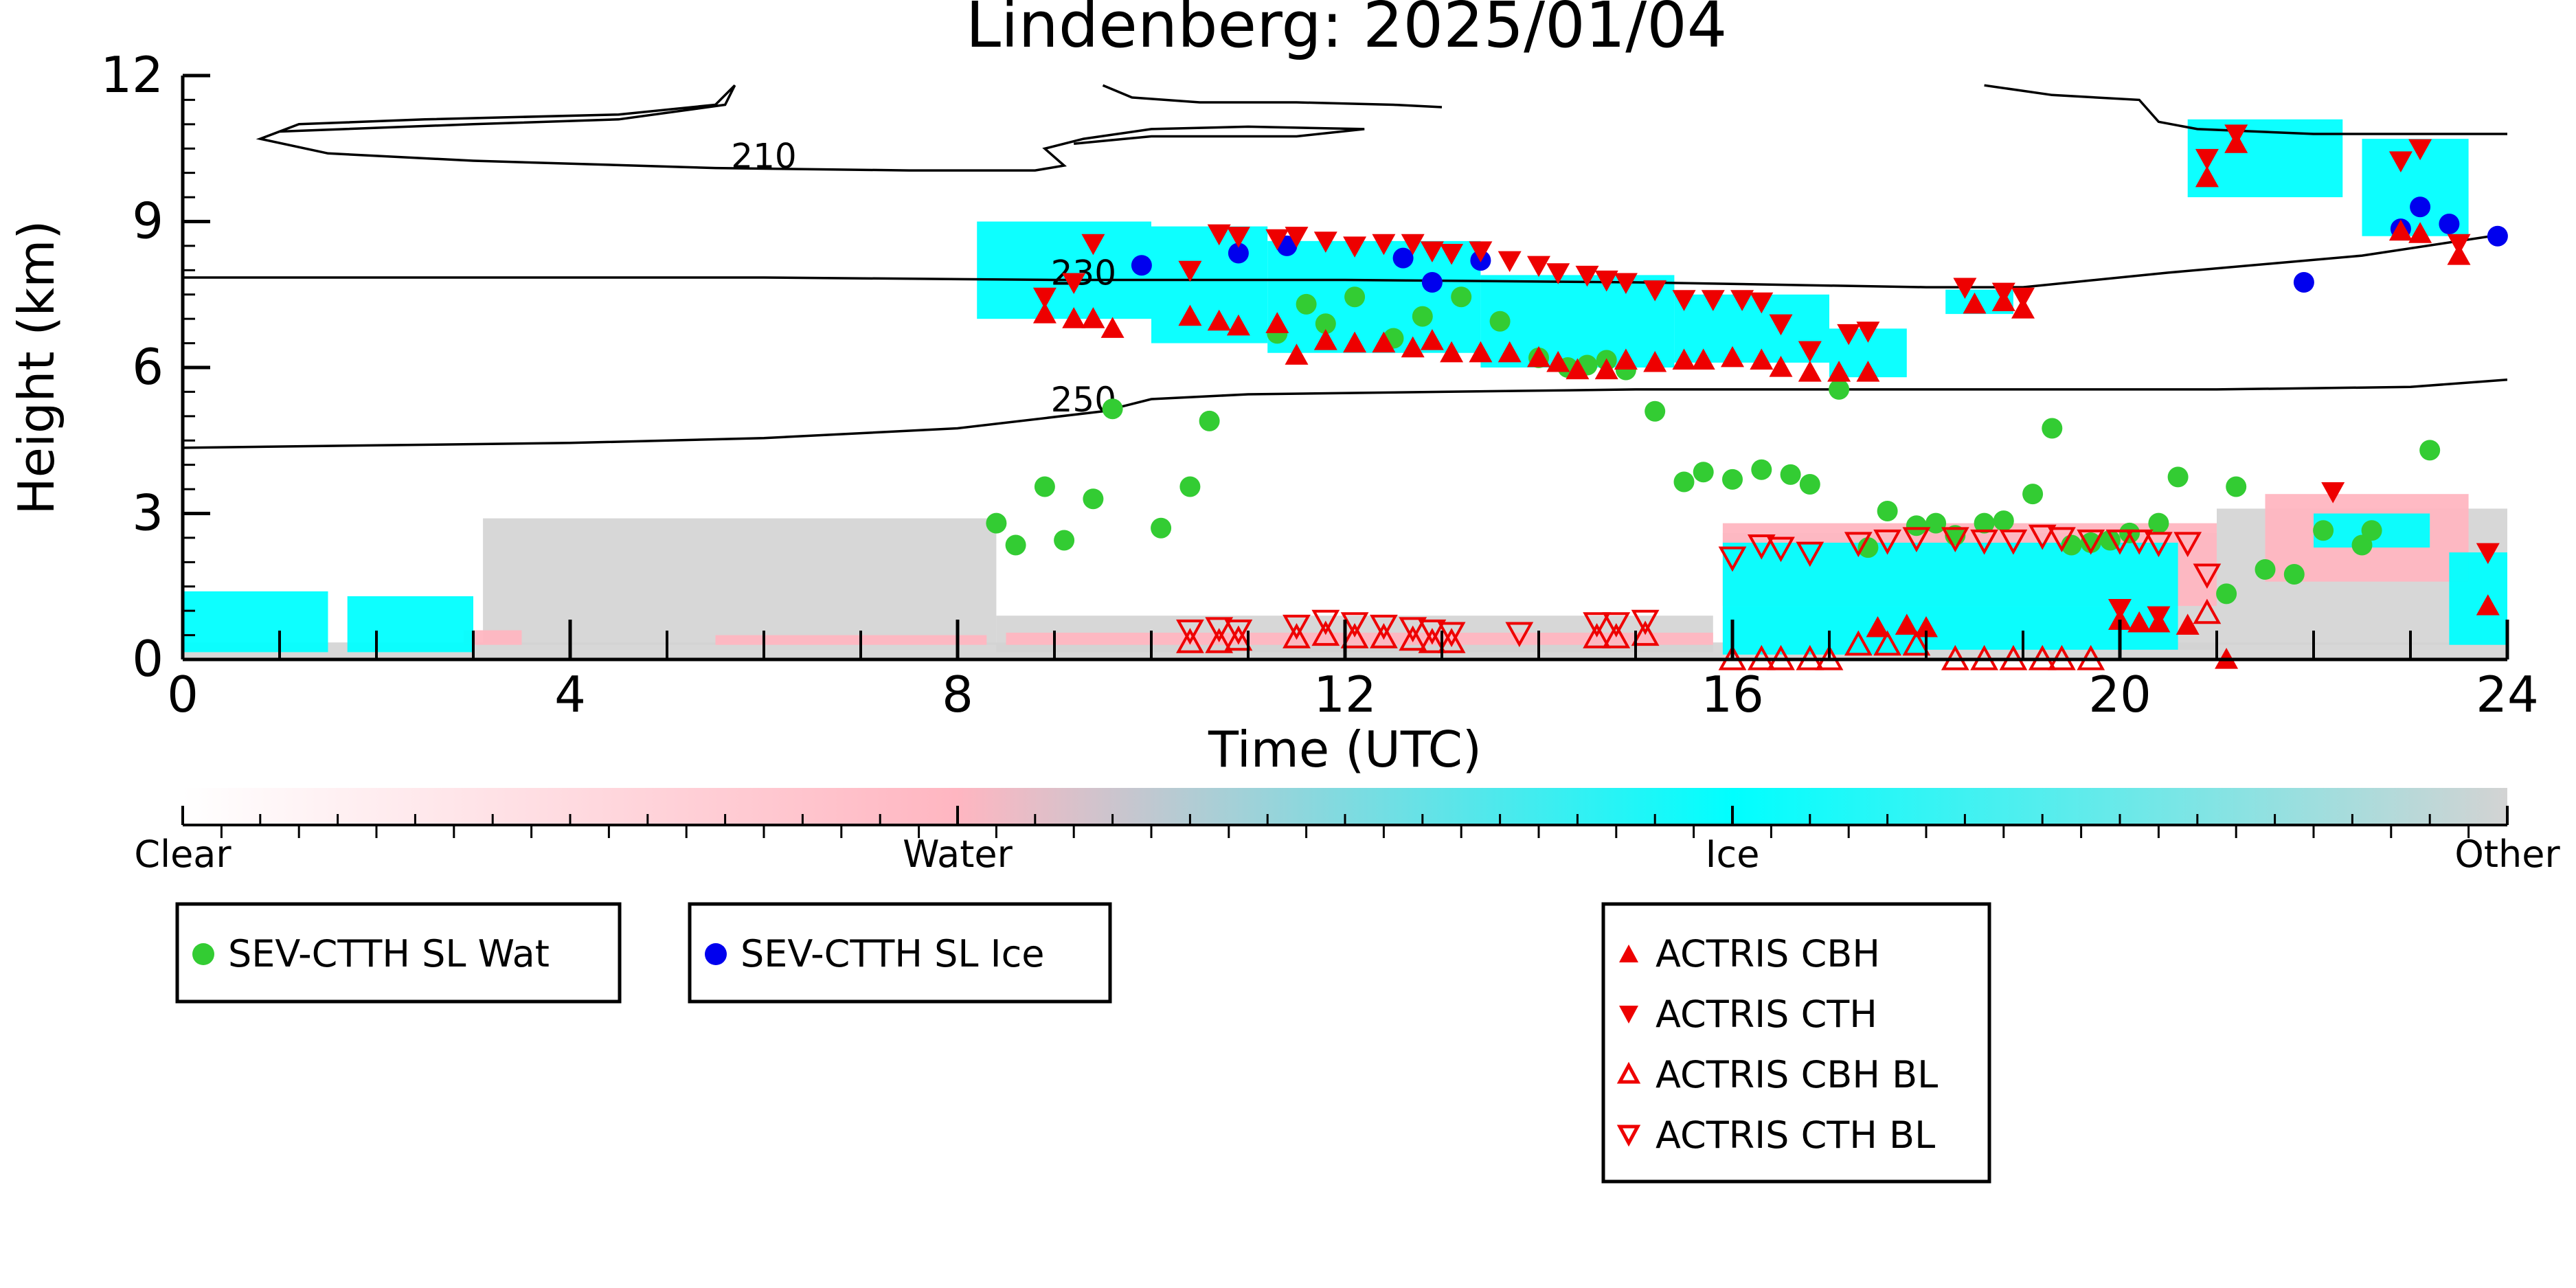  Describe the element at coordinates (1699, 586) in the screenshot. I see `series-actris-cth-bl` at that location.